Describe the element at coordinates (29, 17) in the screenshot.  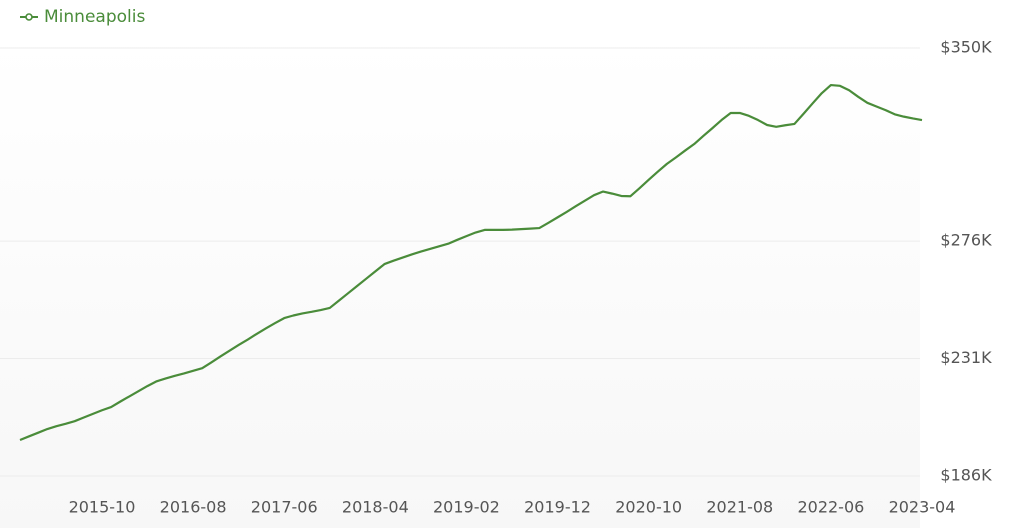
I see `legend-marker` at that location.